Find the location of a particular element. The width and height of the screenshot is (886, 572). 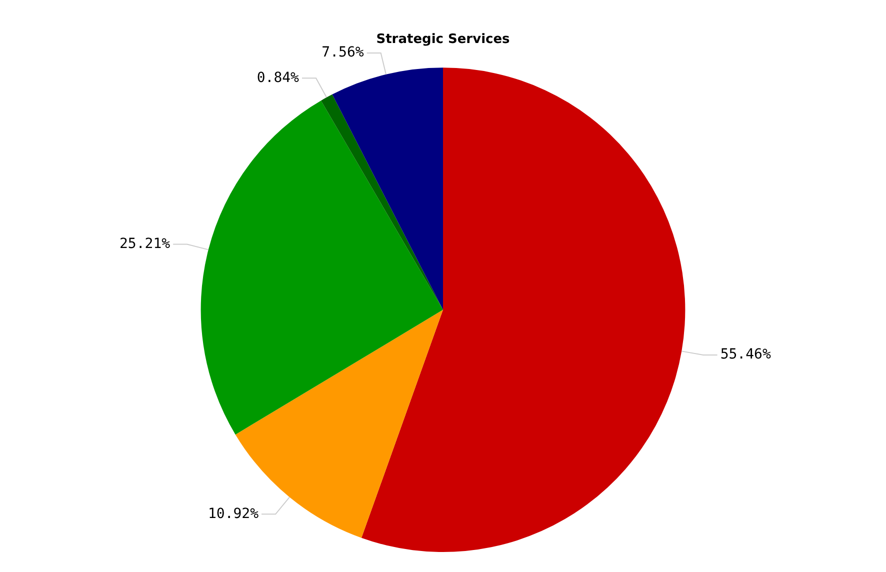

data-label: 7.56% is located at coordinates (343, 52).